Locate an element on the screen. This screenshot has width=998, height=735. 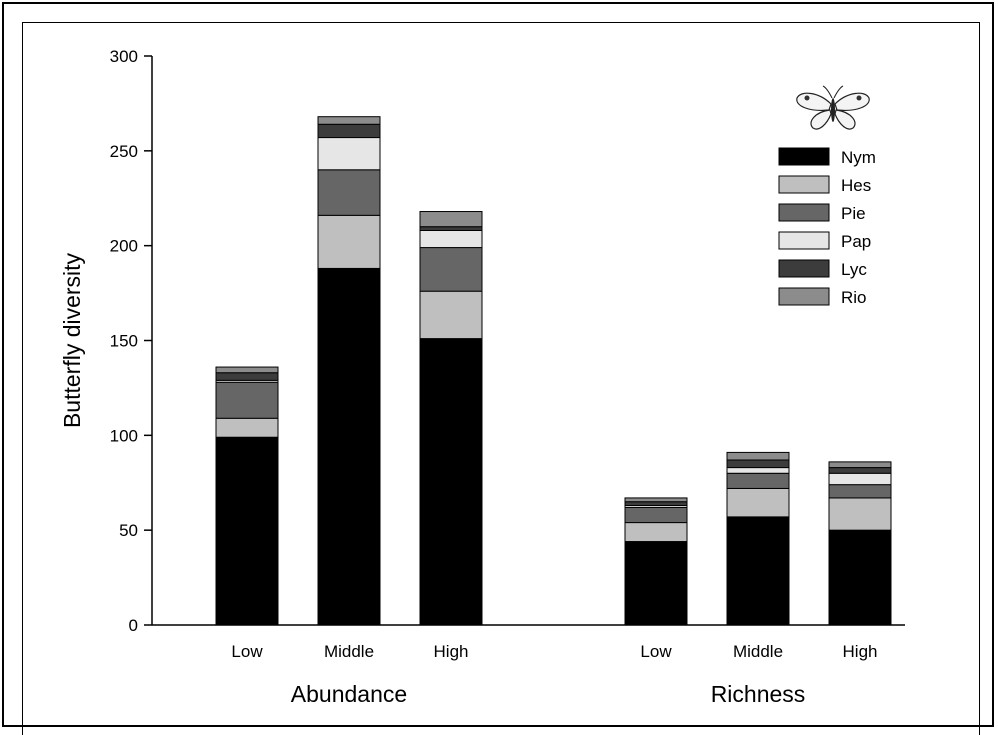
legend-label-pap: Pap is located at coordinates (856, 241).